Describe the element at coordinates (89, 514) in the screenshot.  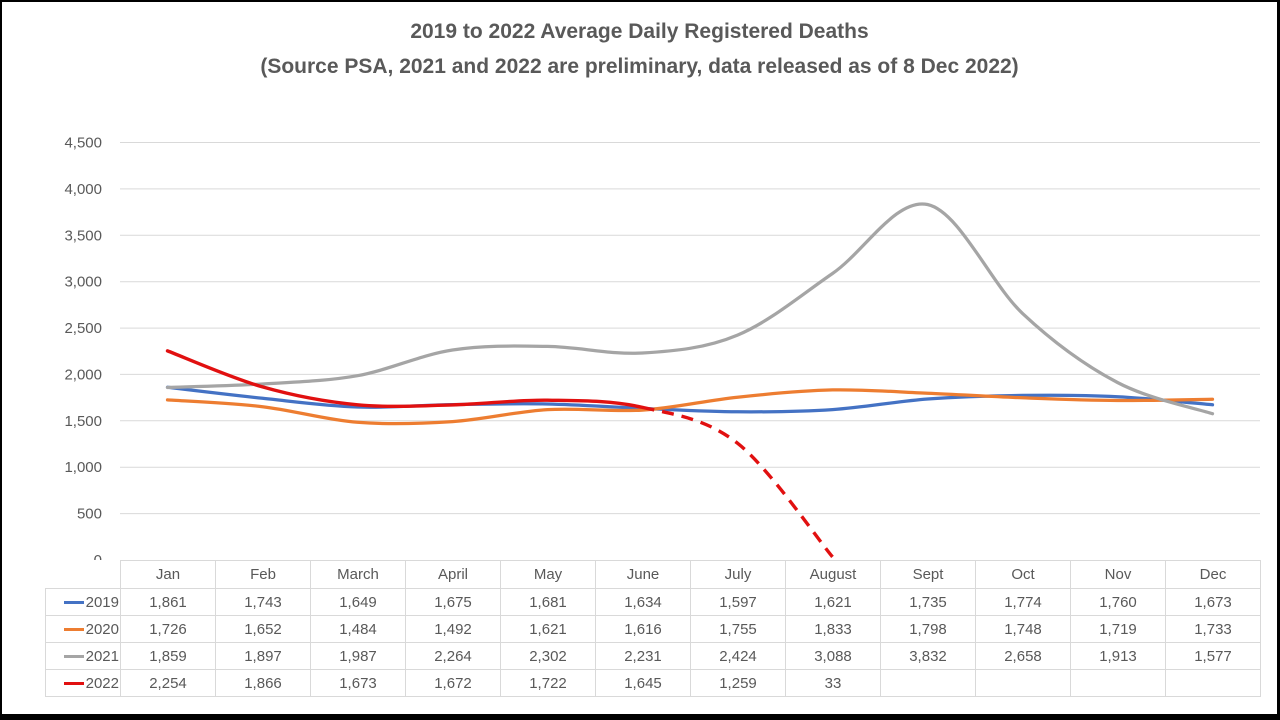
I see `y-axis-tick-label: 500` at that location.